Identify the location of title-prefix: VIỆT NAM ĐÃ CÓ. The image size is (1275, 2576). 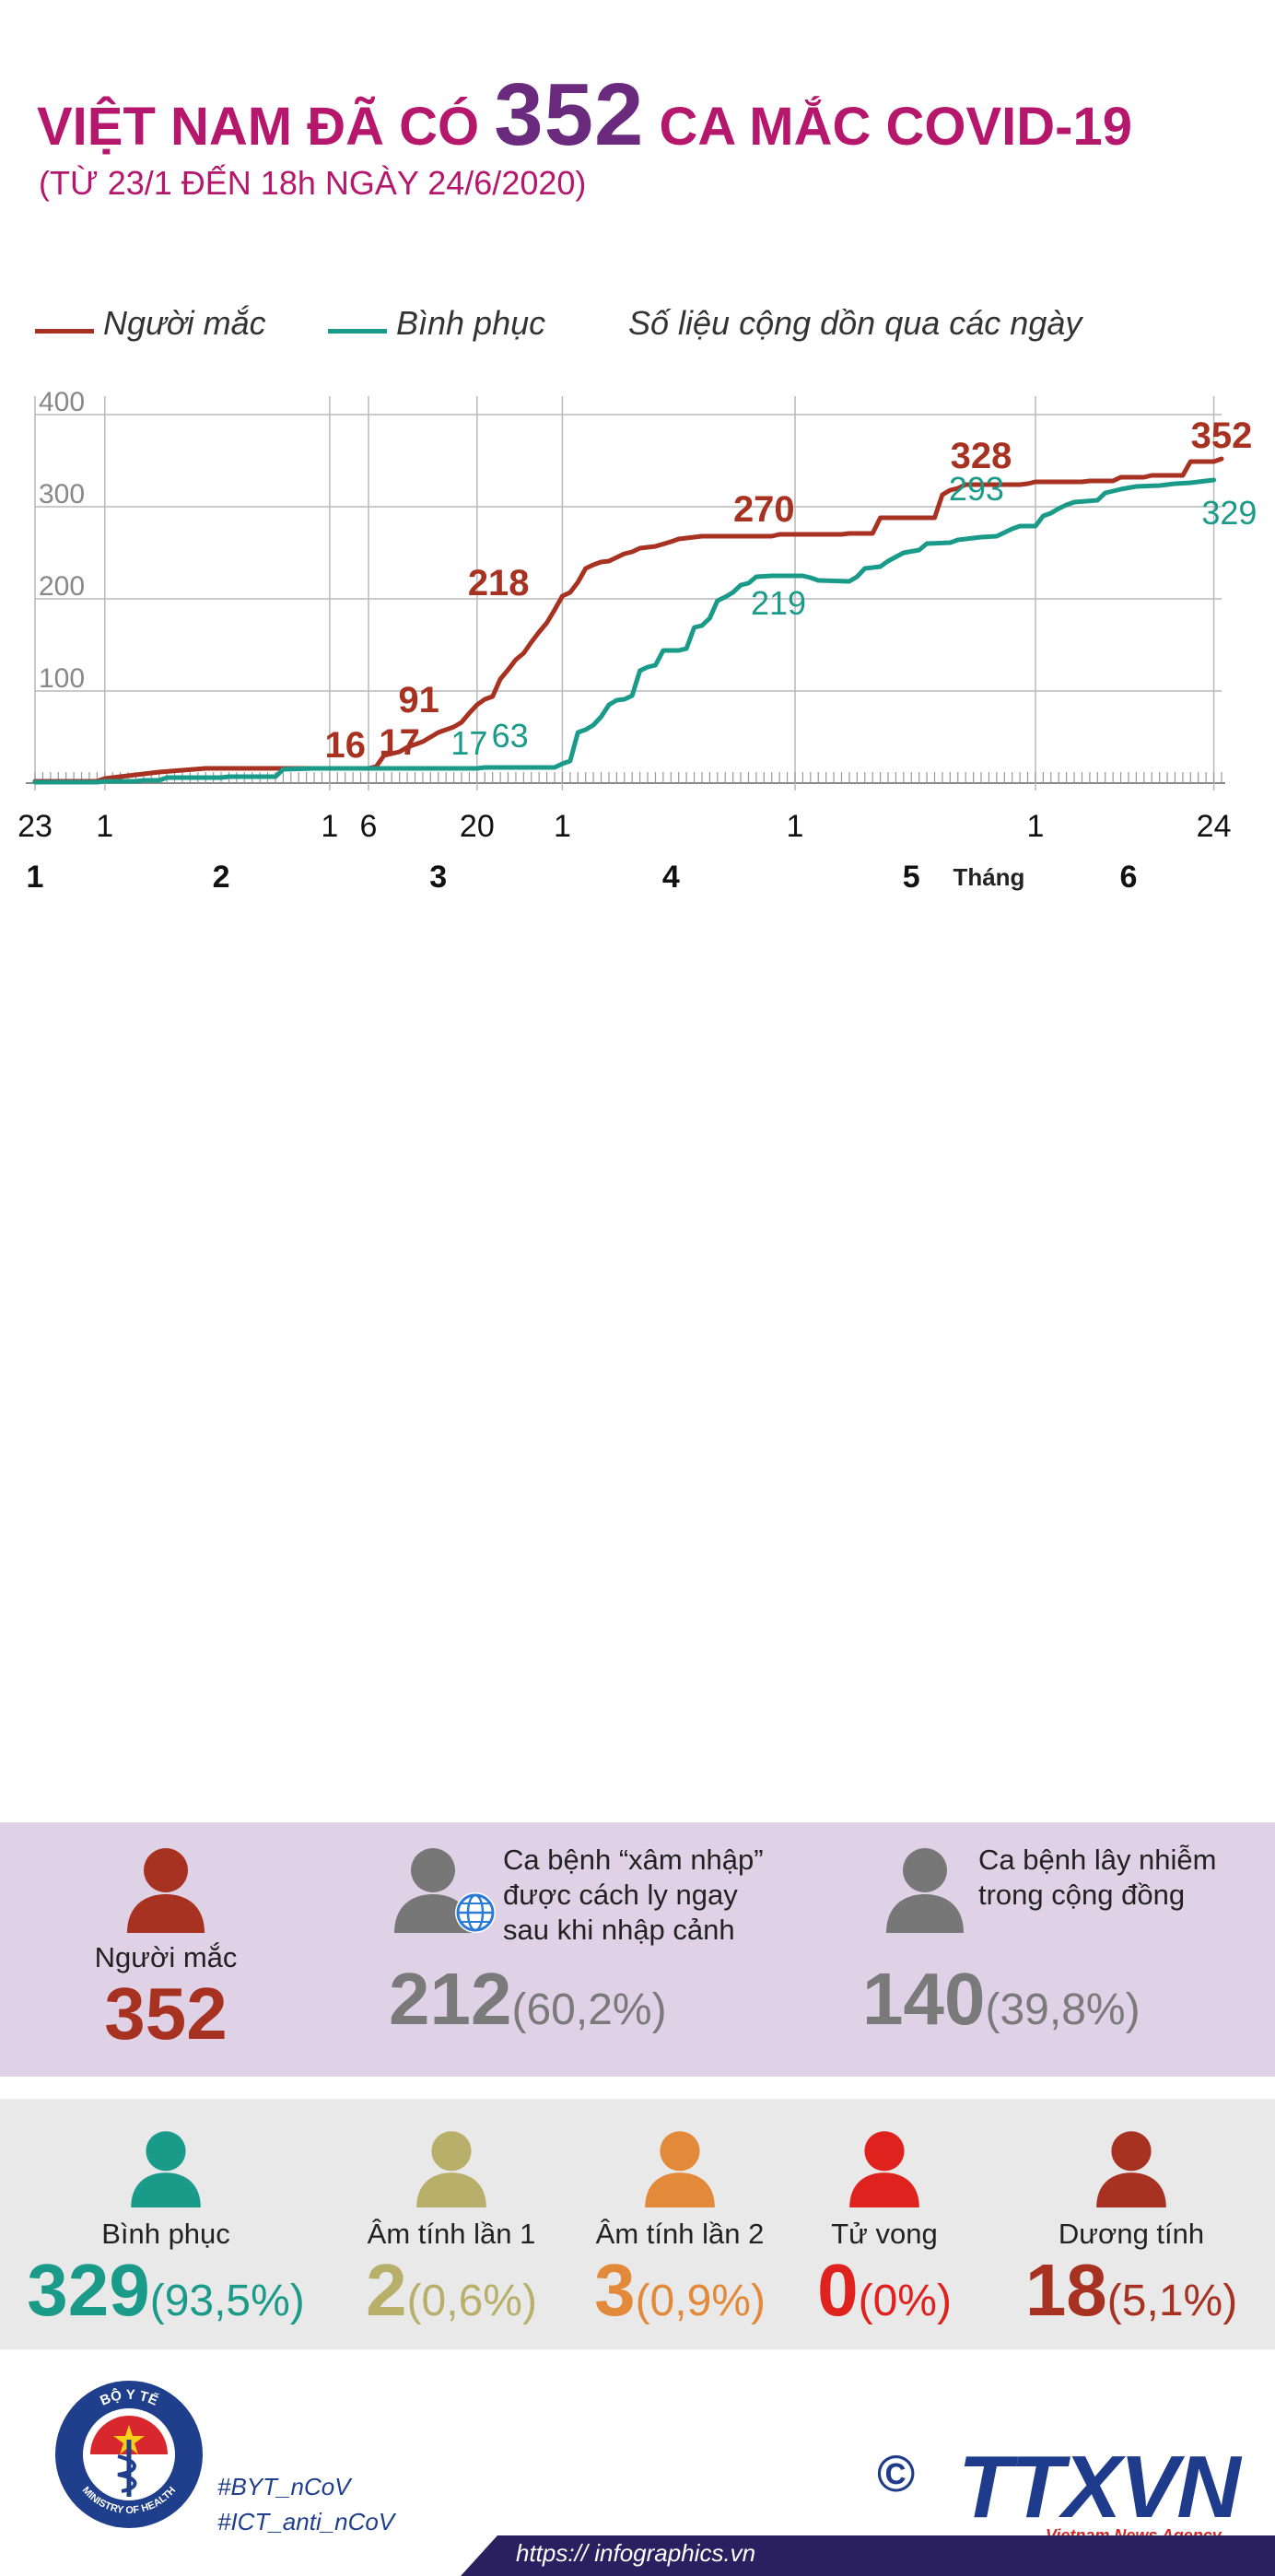
(266, 127).